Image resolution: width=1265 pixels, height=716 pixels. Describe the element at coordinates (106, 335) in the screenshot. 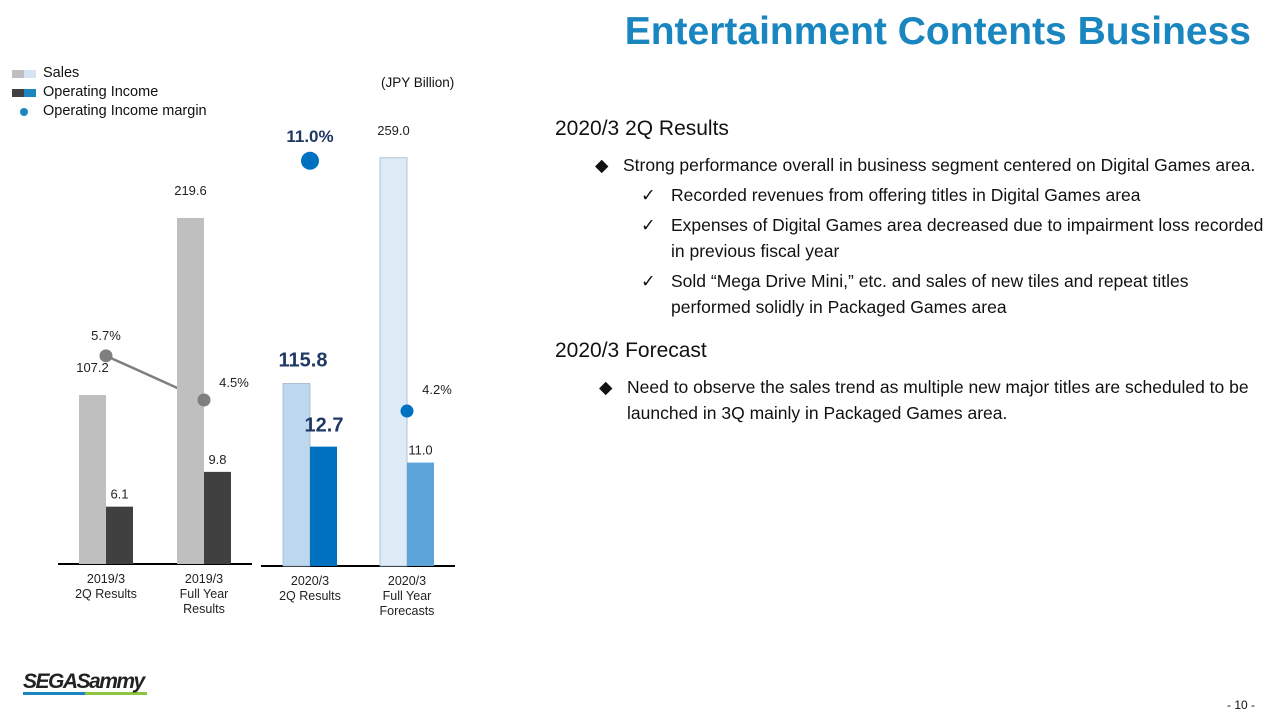

I see `margin-label: 5.7%` at that location.